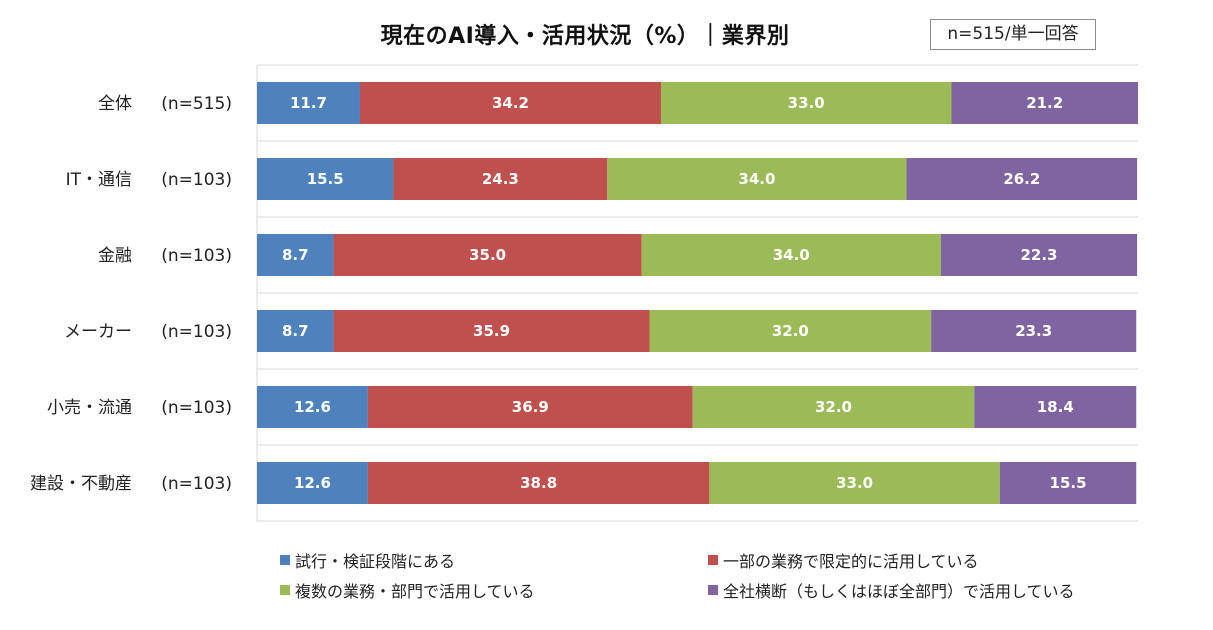 The height and width of the screenshot is (630, 1213). I want to click on category-label: 全体, so click(115, 104).